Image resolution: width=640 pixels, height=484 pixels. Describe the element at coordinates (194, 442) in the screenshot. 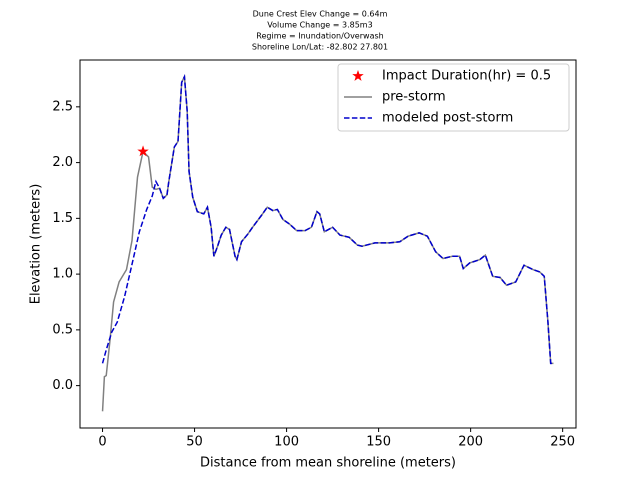

I see `x-tick-label: 50` at that location.